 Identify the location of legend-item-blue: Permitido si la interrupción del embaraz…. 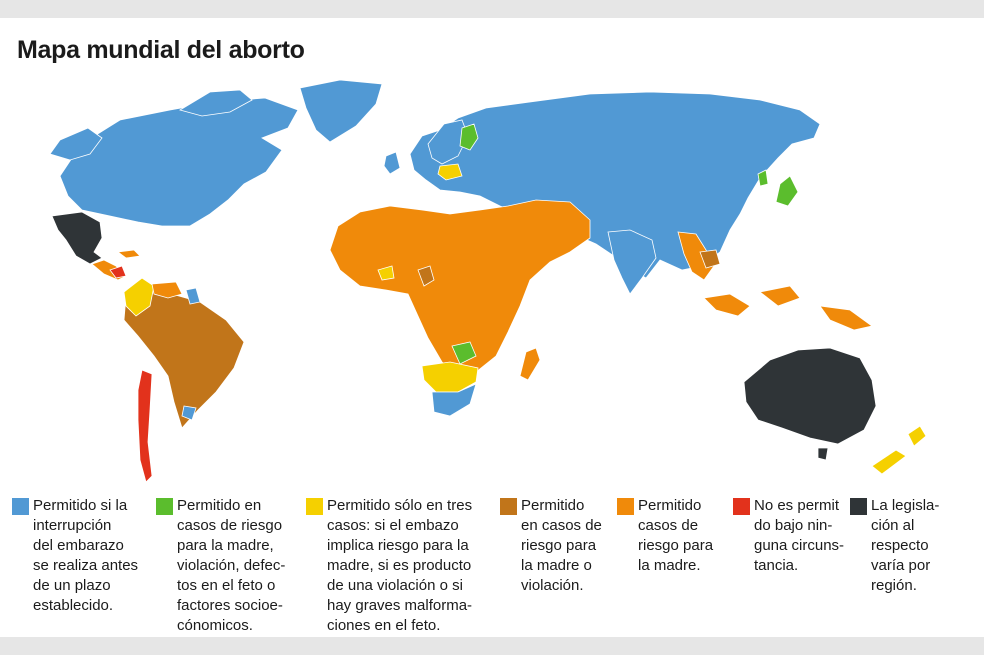
(75, 556).